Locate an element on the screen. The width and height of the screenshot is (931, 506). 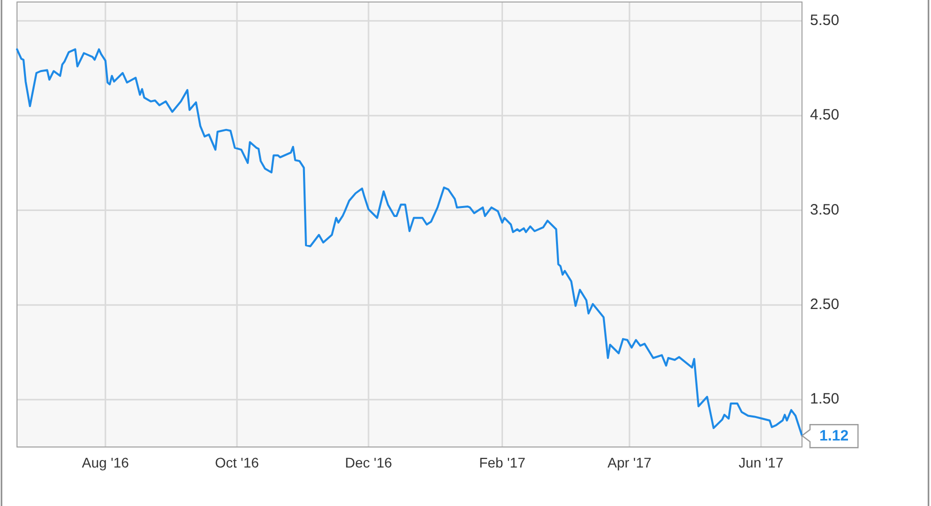
x-tick-label: Jun '17 is located at coordinates (761, 462).